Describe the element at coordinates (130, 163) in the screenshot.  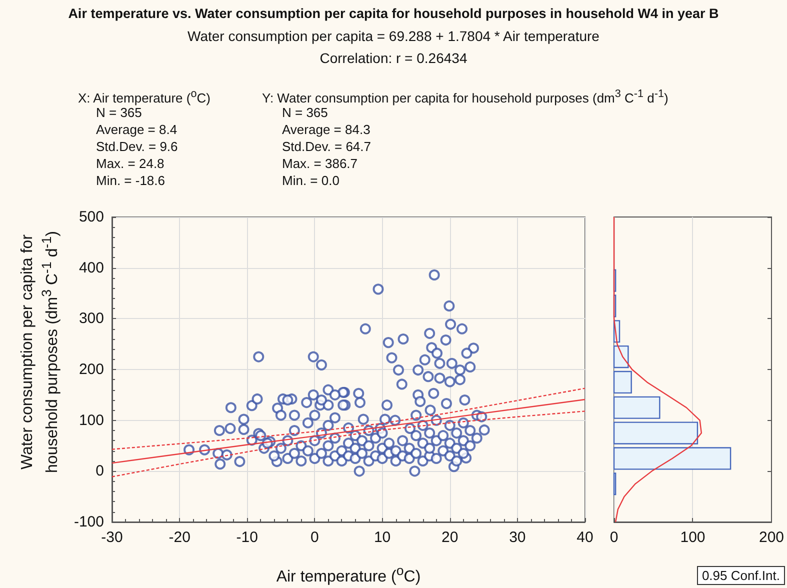
I see `text: Max. = 24.8` at that location.